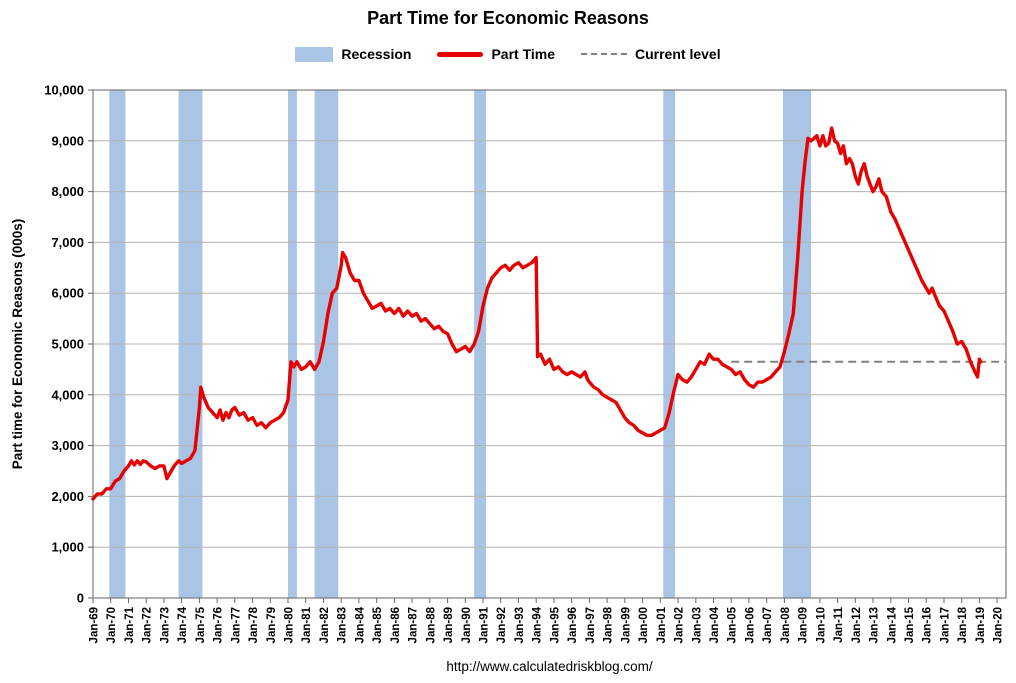  Describe the element at coordinates (307, 624) in the screenshot. I see `x-tick-label: Jan-81` at that location.